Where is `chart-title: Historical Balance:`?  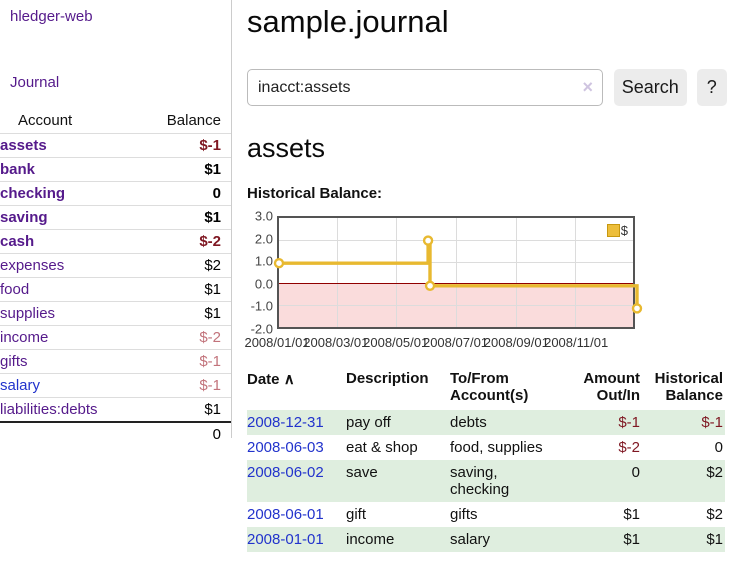
chart-title: Historical Balance: is located at coordinates (315, 193).